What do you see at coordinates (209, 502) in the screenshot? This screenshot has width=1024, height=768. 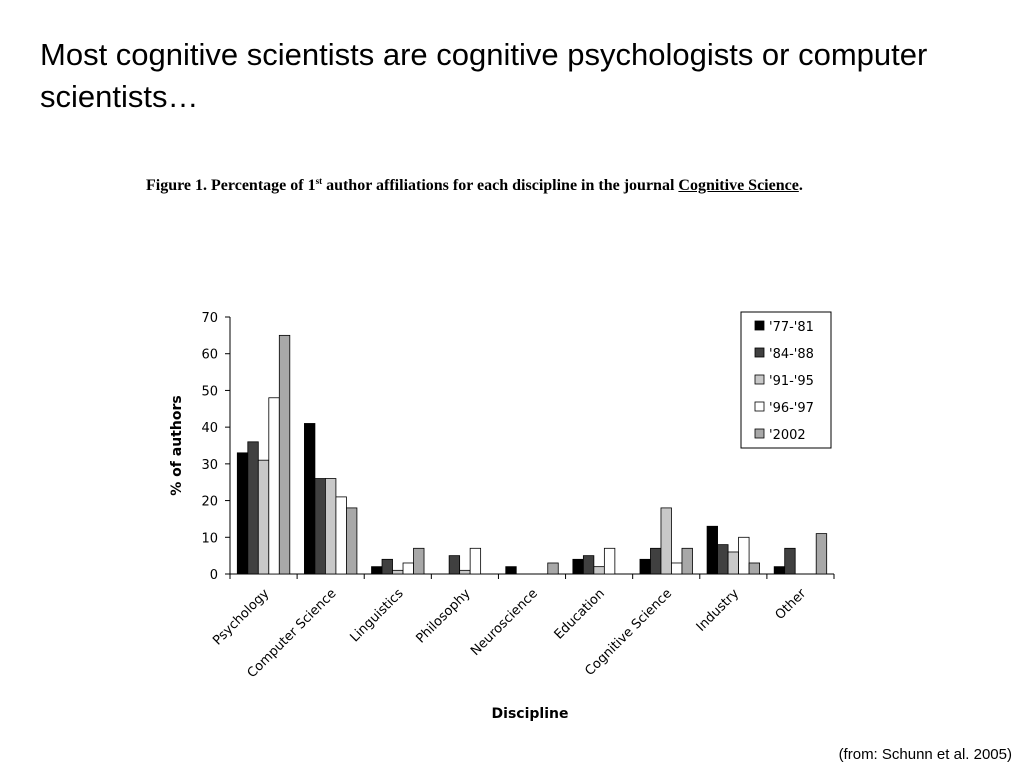 I see `y-tick-label: 20` at bounding box center [209, 502].